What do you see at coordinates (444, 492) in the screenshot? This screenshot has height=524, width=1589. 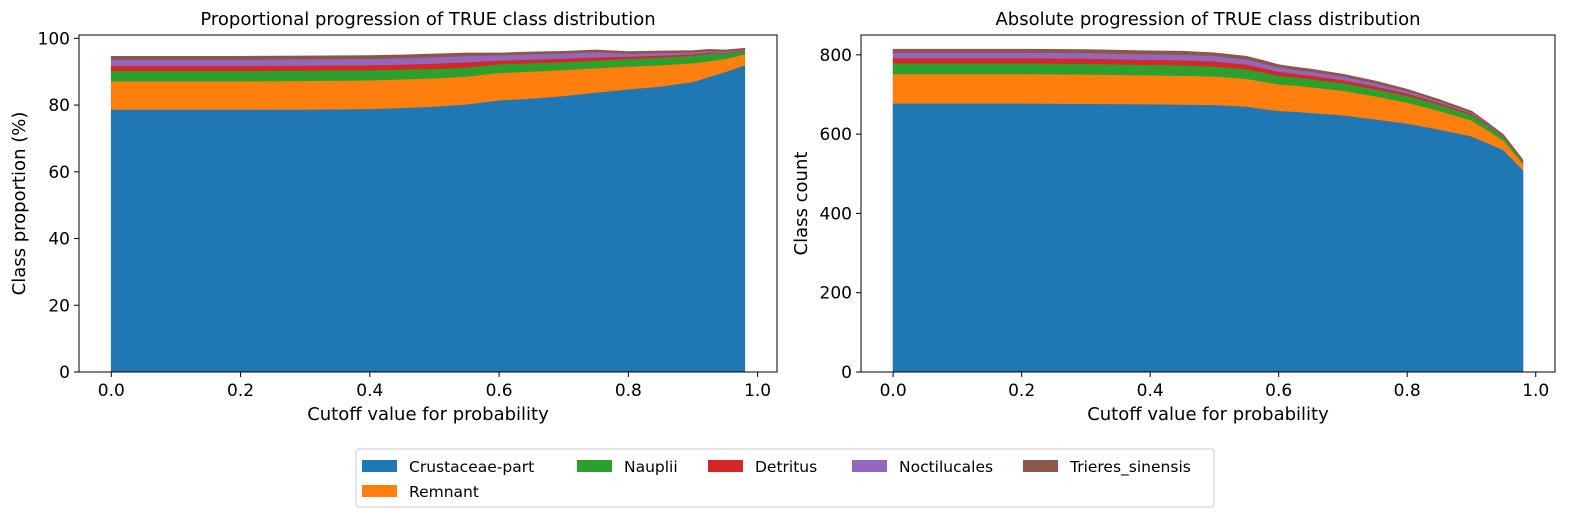 I see `legend-label: Remnant` at bounding box center [444, 492].